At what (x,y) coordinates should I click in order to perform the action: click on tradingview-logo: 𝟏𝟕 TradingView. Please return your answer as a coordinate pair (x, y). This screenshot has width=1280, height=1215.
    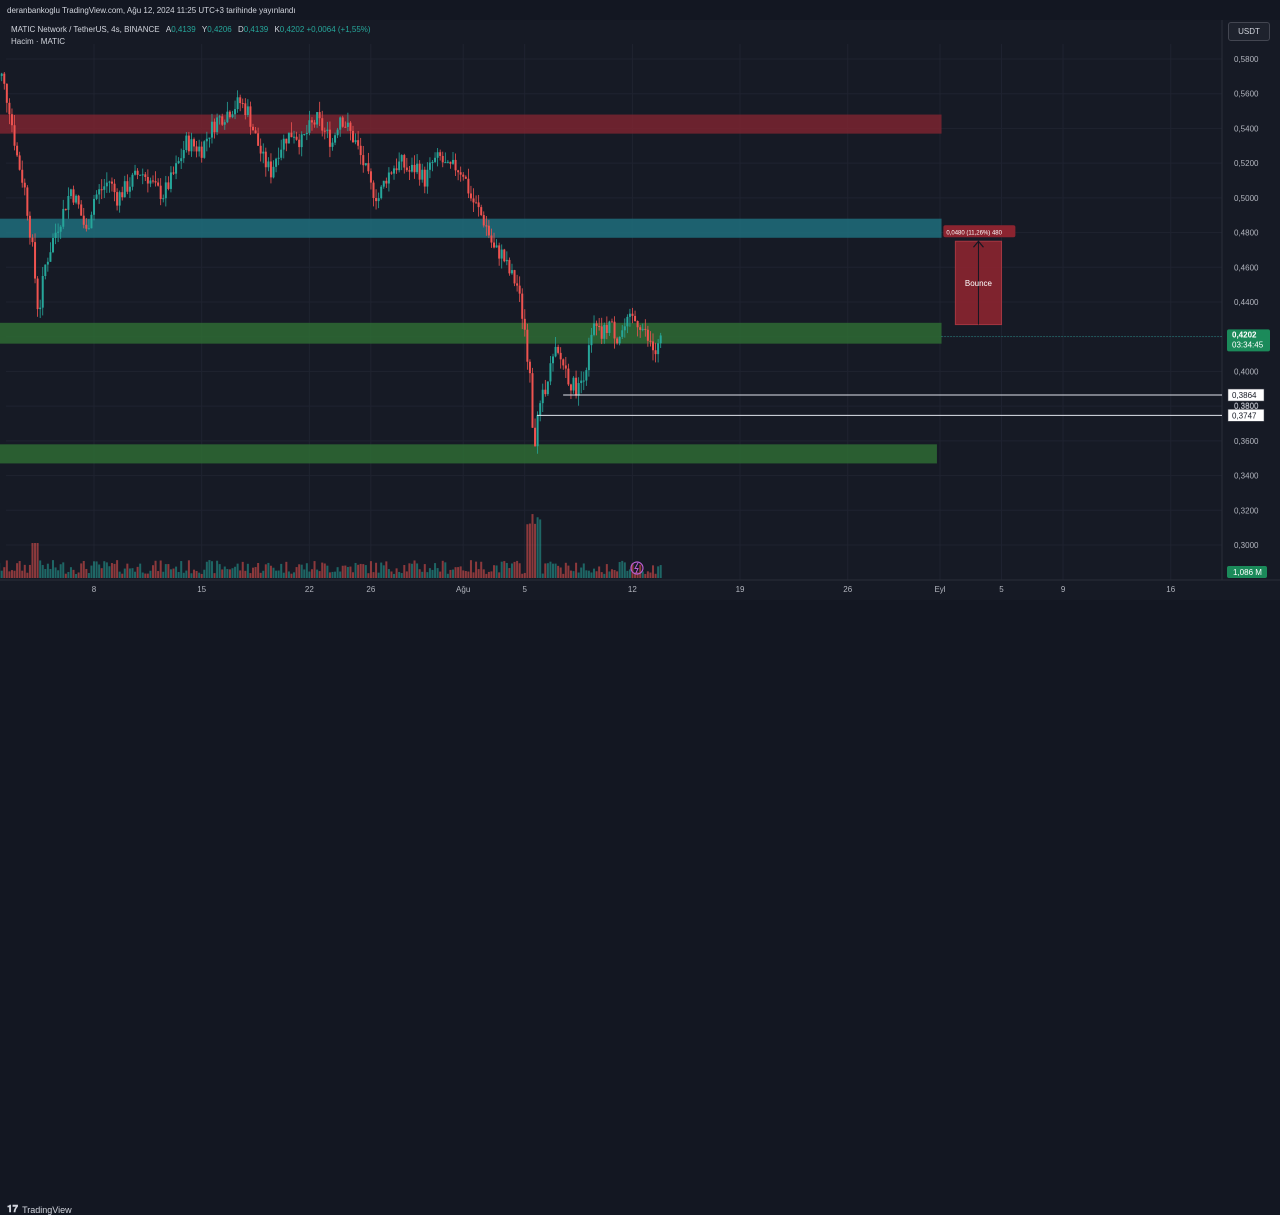
    Looking at the image, I should click on (39, 1209).